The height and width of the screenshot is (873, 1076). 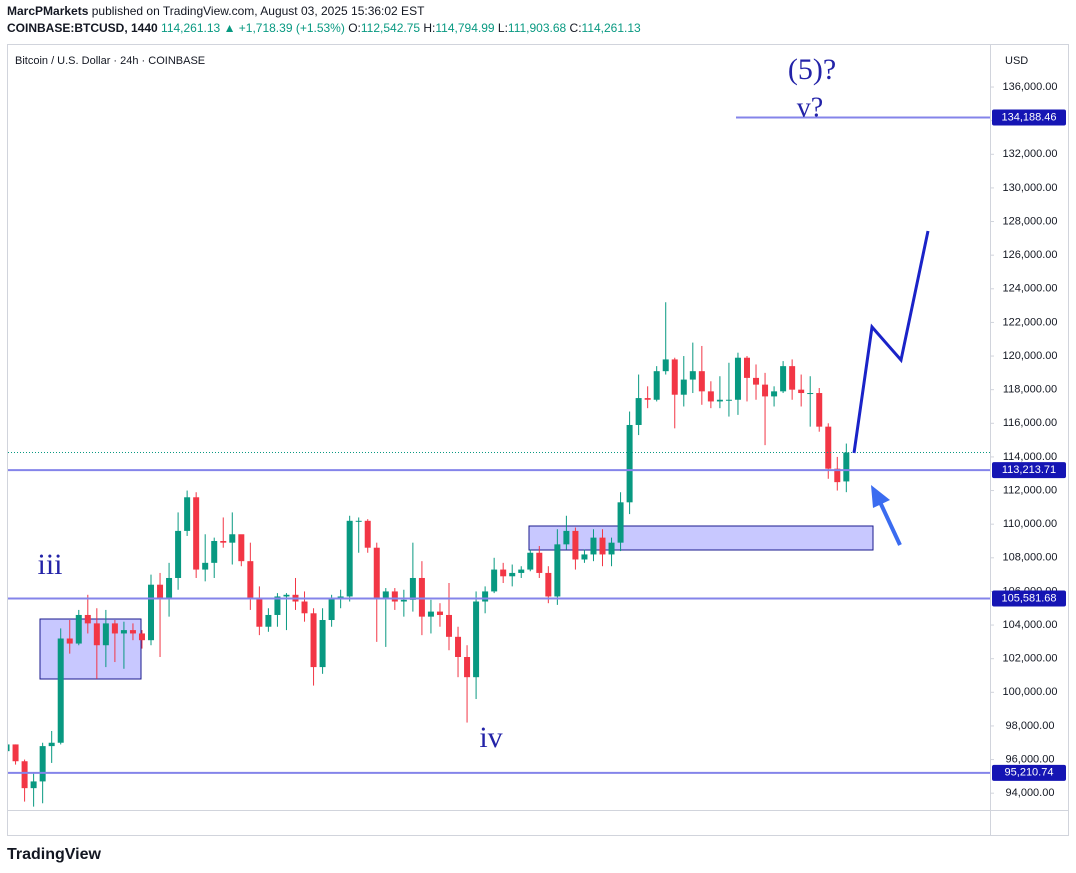 I want to click on y-tick-label: 136,000.00, so click(x=1029, y=87).